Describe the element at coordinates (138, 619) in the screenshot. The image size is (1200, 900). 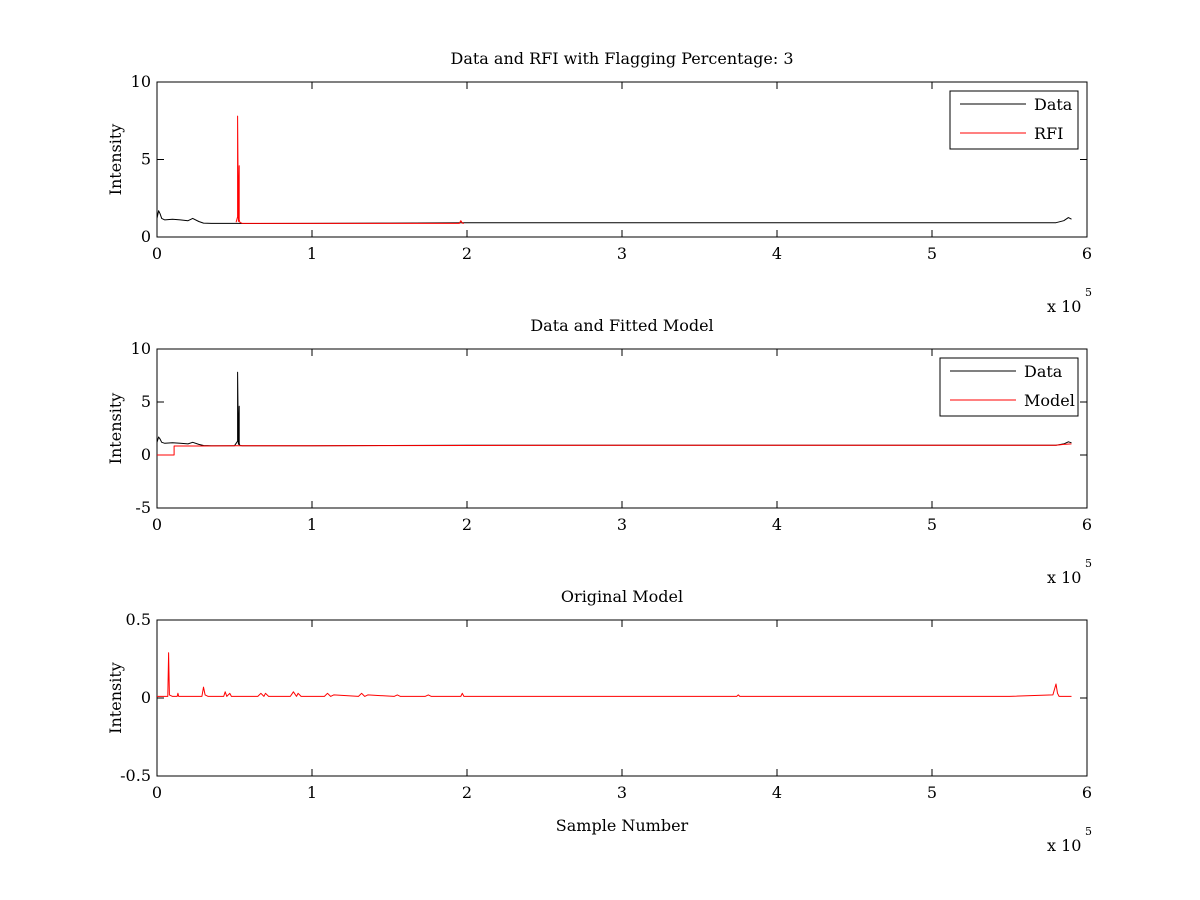
I see `y-tick-label: 0.5` at that location.